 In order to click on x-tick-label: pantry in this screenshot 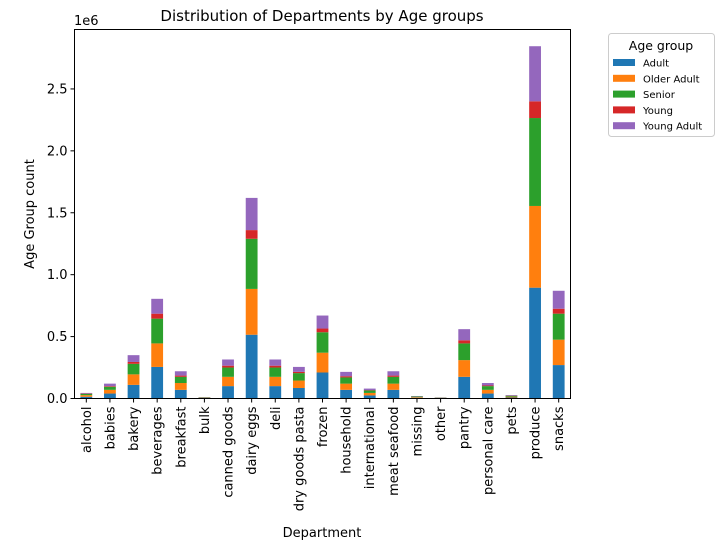, I will do `click(465, 427)`.